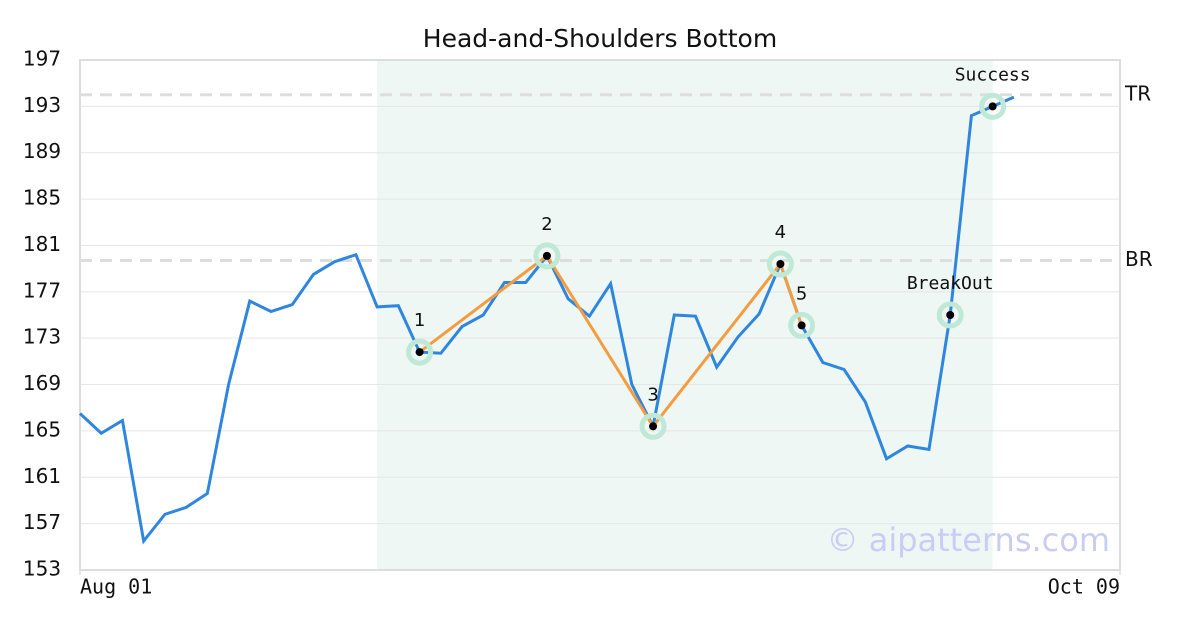 Image resolution: width=1200 pixels, height=634 pixels. I want to click on y-tick-label: 197, so click(42, 59).